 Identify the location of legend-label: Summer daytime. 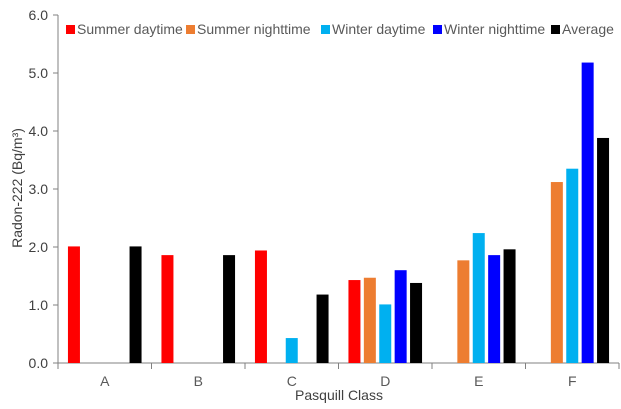
(130, 29).